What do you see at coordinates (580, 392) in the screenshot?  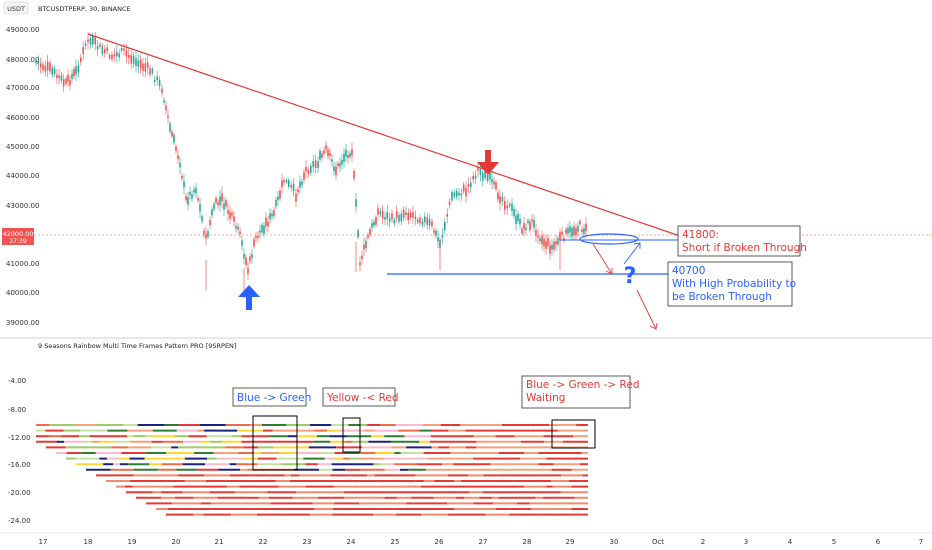 I see `label-waiting: Blue -> Green -> Red Waiting` at bounding box center [580, 392].